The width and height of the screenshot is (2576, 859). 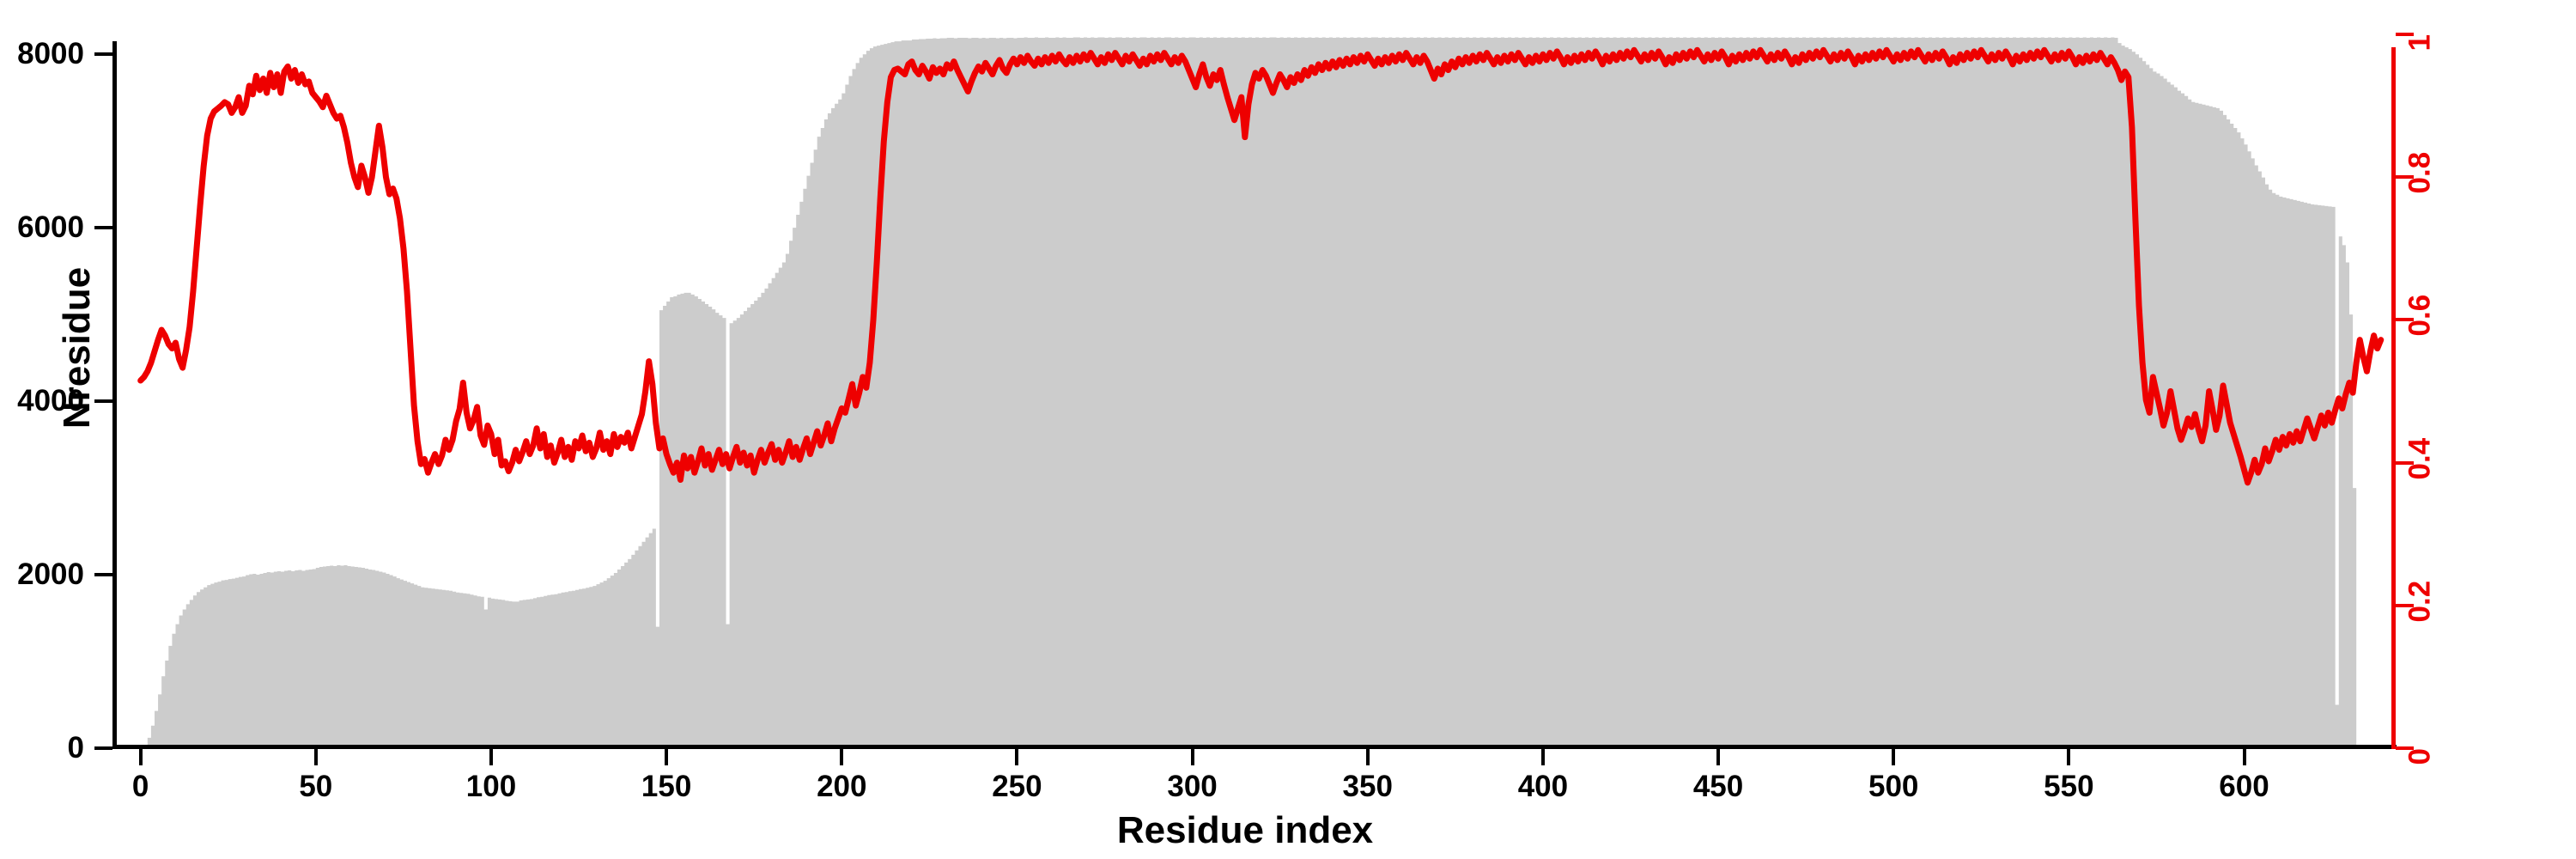 I want to click on x-tick-label: 500, so click(x=1894, y=786).